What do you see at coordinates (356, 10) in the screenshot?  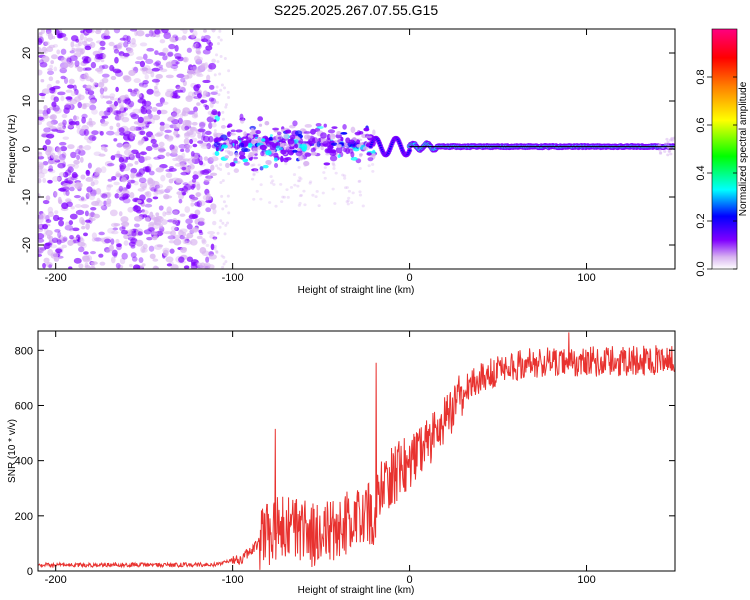 I see `figure-title: S225.2025.267.07.55.G15` at bounding box center [356, 10].